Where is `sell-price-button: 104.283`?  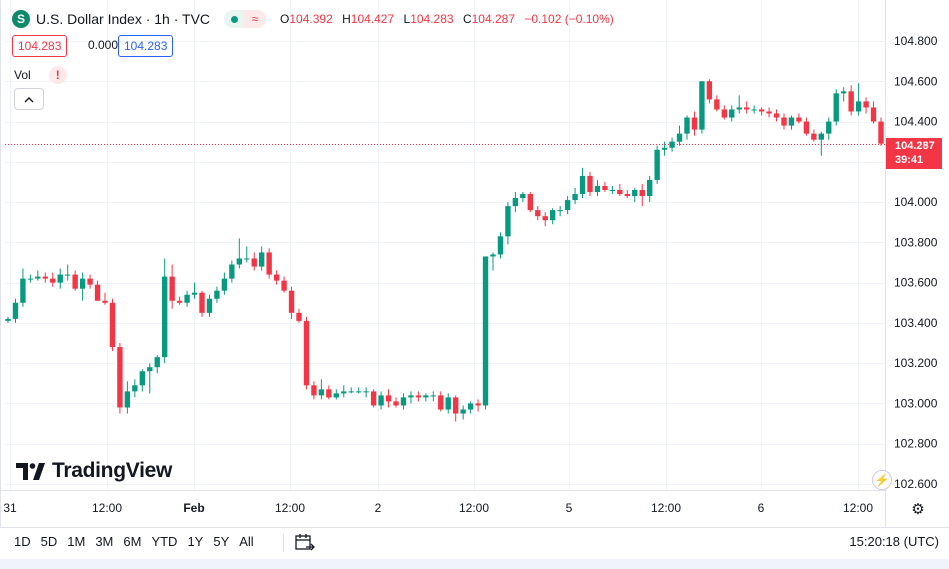
sell-price-button: 104.283 is located at coordinates (40, 46).